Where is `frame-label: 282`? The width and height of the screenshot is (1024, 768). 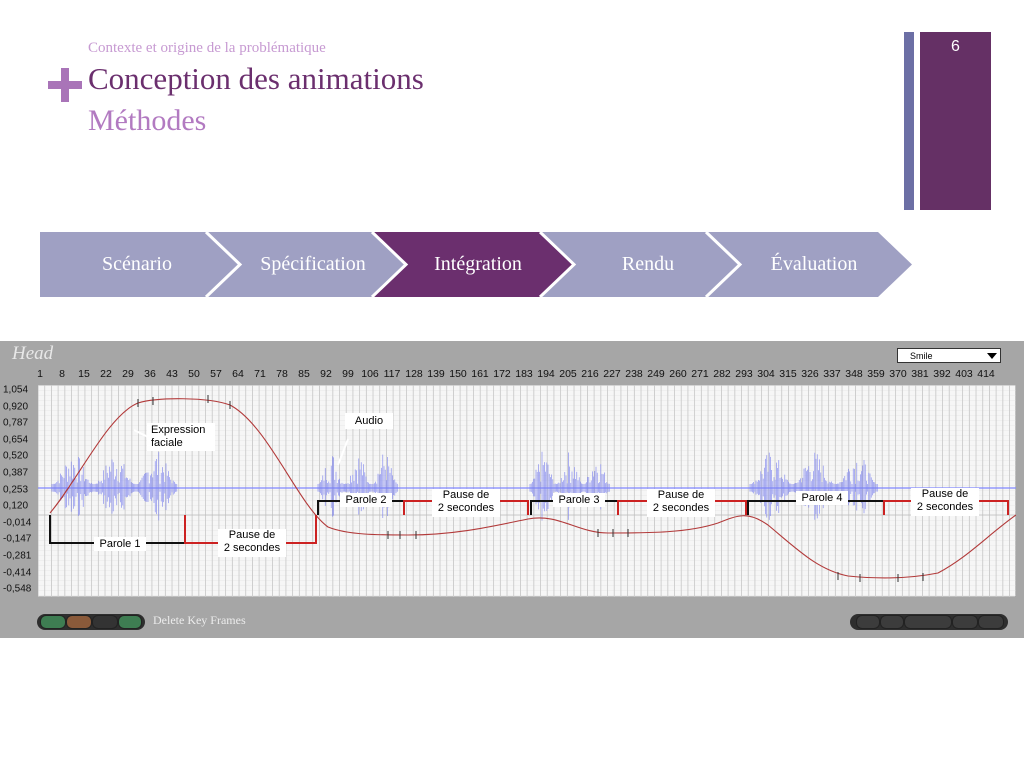 frame-label: 282 is located at coordinates (722, 374).